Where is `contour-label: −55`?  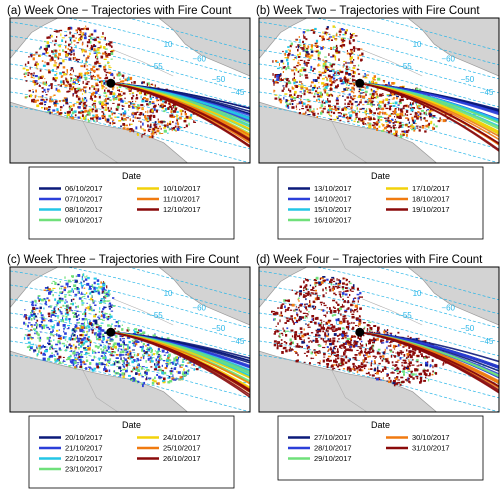 contour-label: −55 is located at coordinates (156, 66).